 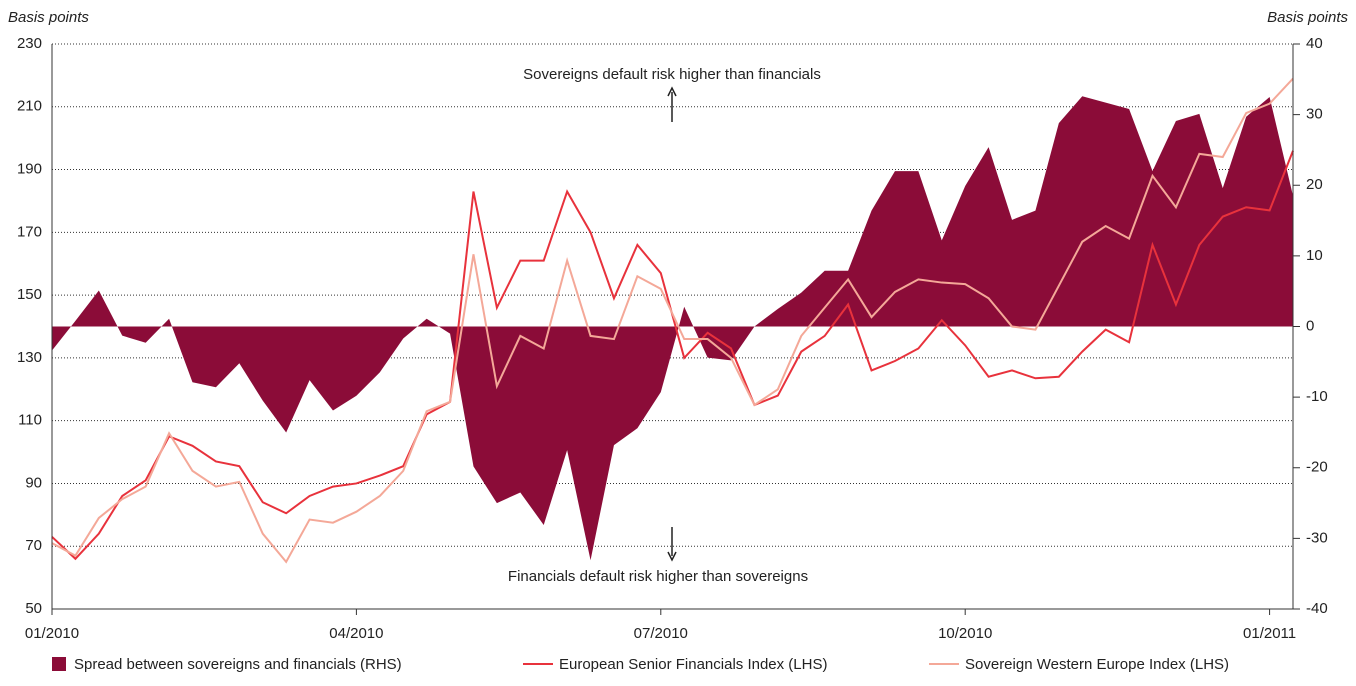 I want to click on legend-label: Sovereign Western Europe Index (LHS), so click(x=1097, y=664).